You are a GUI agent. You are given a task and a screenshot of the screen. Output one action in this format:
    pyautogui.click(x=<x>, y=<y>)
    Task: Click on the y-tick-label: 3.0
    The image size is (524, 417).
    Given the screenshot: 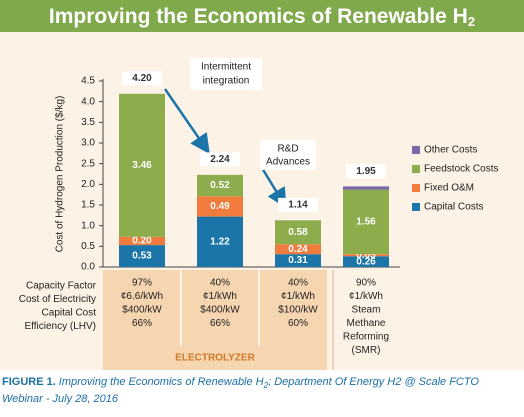 What is the action you would take?
    pyautogui.click(x=88, y=143)
    